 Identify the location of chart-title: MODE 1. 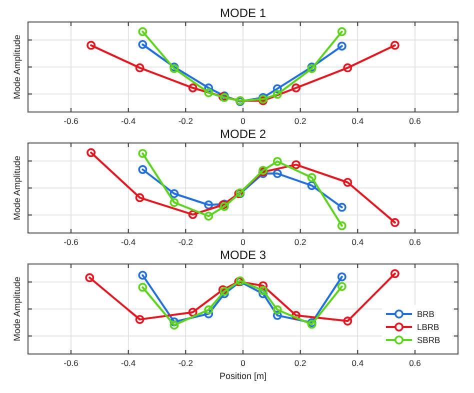
(243, 13).